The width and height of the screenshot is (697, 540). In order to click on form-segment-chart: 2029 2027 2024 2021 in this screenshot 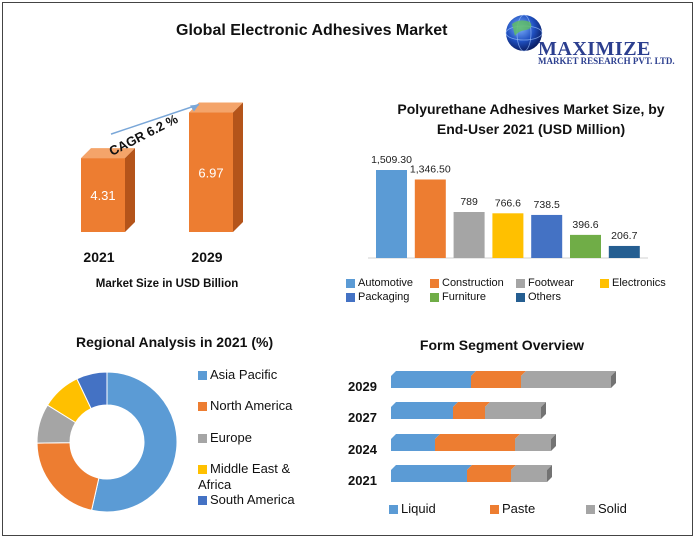, I will do `click(482, 429)`.